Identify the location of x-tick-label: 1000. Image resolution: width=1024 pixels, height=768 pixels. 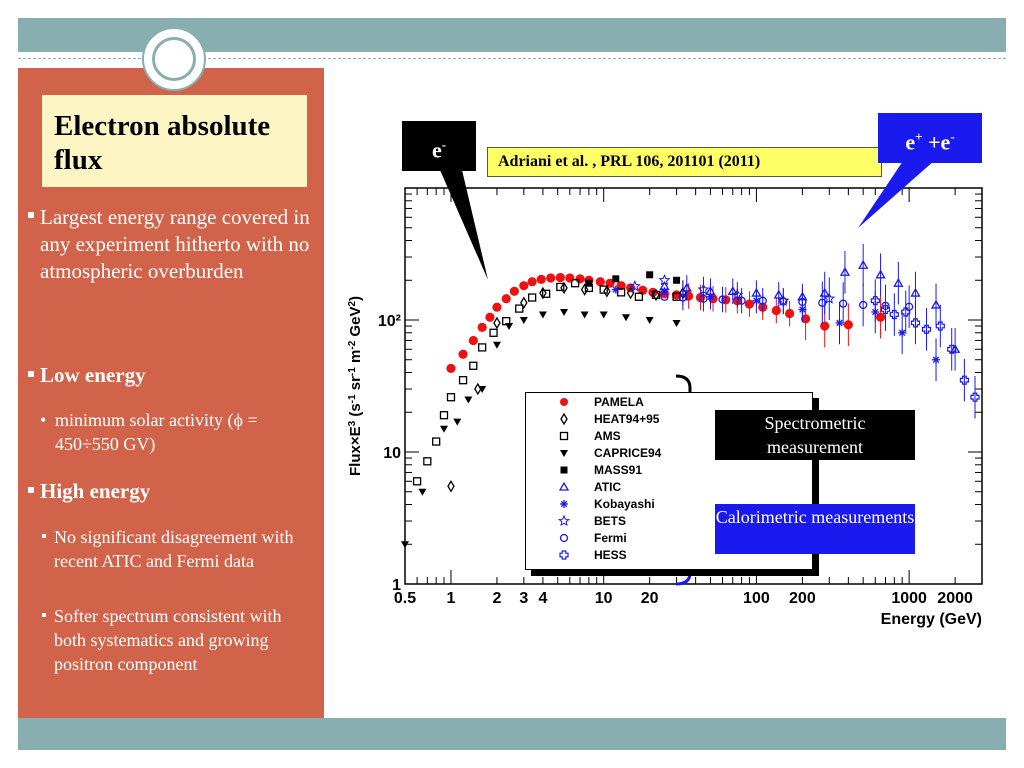
(909, 598).